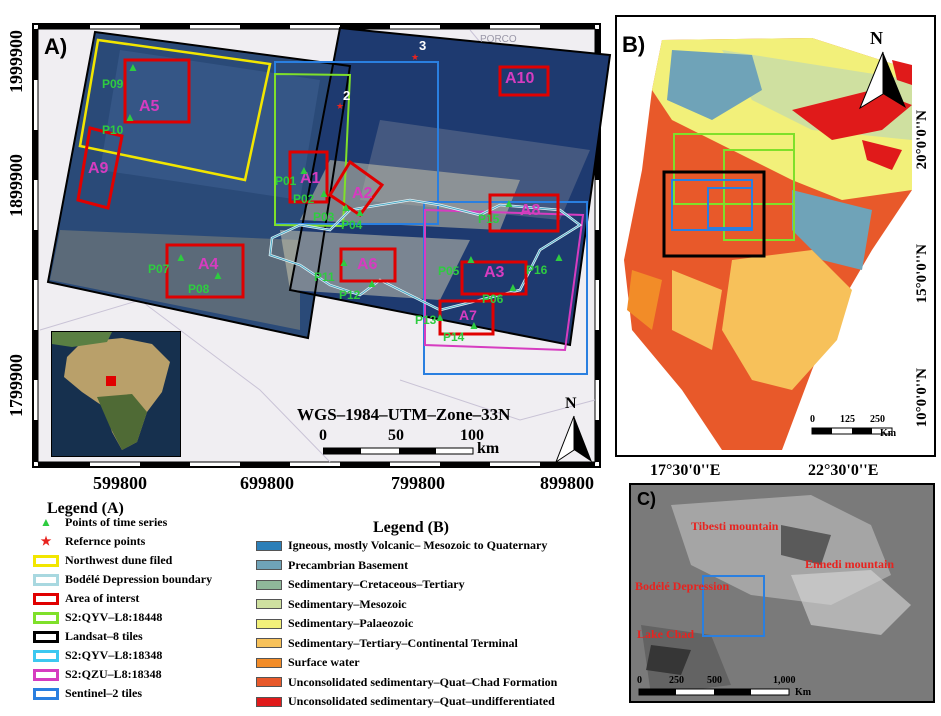 Image resolution: width=941 pixels, height=716 pixels. What do you see at coordinates (347, 603) in the screenshot?
I see `legend-b-label: Sedimentary–Mesozoic` at bounding box center [347, 603].